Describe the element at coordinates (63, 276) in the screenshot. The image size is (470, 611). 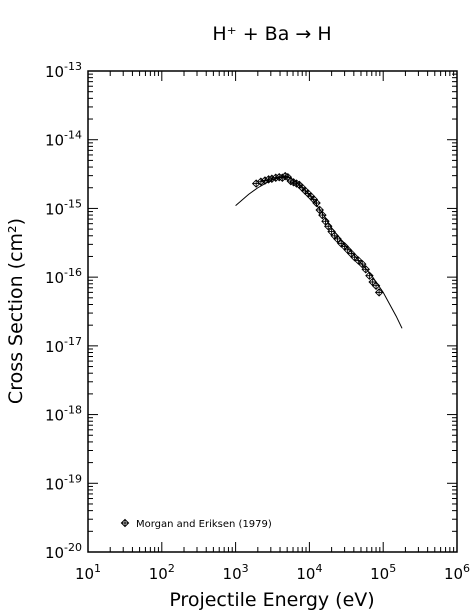
I see `y-tick-label: 10-16` at that location.